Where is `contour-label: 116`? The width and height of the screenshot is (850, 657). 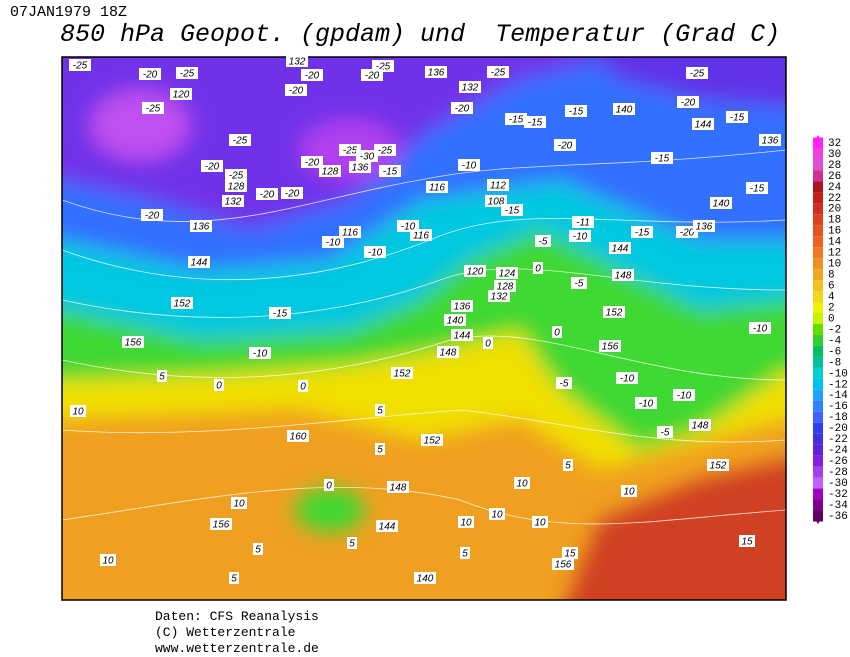 contour-label: 116 is located at coordinates (437, 188).